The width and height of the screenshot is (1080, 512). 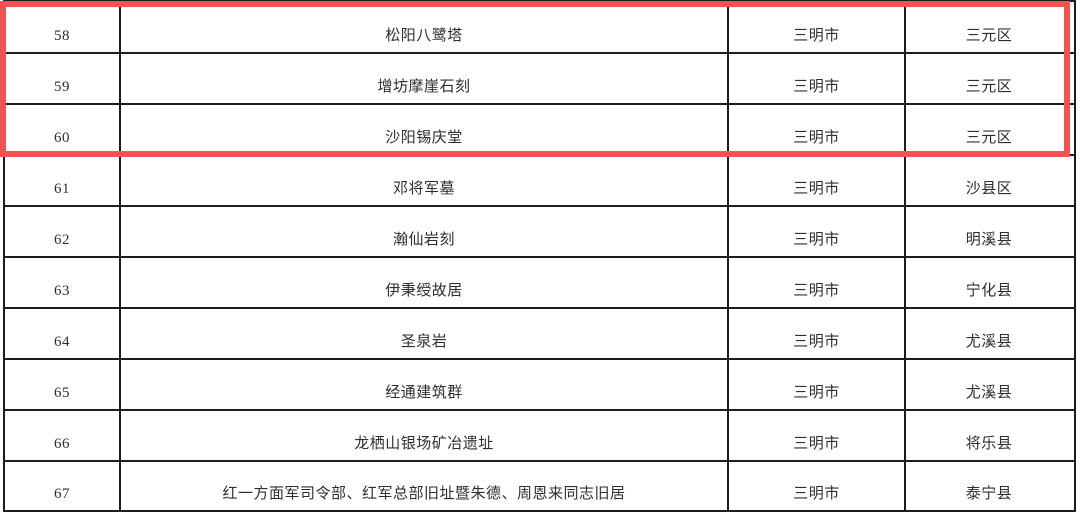 I want to click on table-row: 58 松阳八鹭塔 三明市 三元区, so click(x=539, y=28).